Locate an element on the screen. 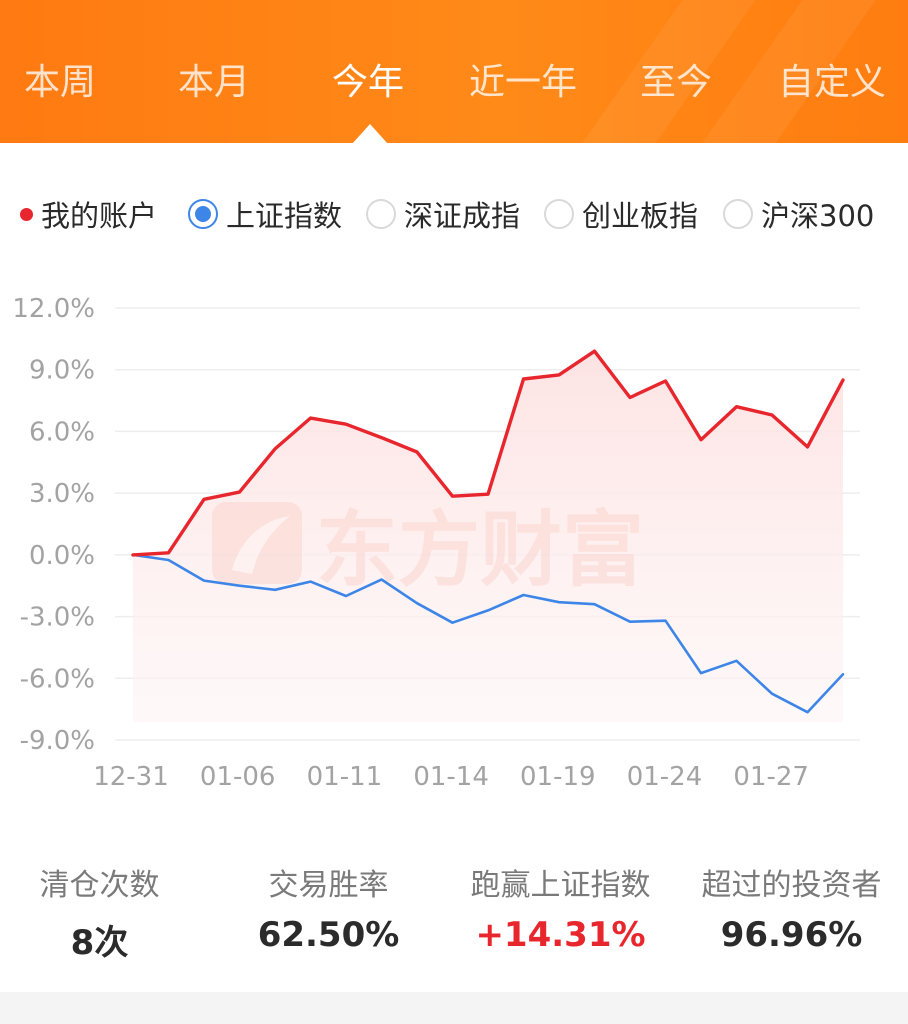 Image resolution: width=908 pixels, height=1024 pixels. tab-to-date: 至今 is located at coordinates (675, 82).